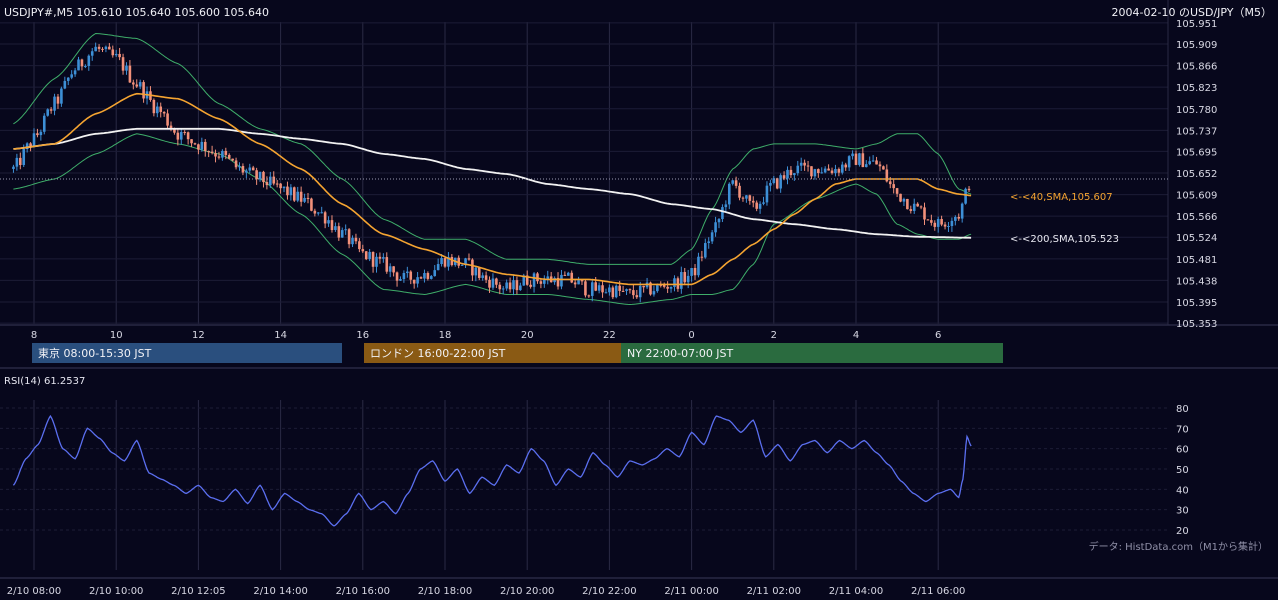  Describe the element at coordinates (1196, 110) in the screenshot. I see `price-tick-label: 105.780` at that location.